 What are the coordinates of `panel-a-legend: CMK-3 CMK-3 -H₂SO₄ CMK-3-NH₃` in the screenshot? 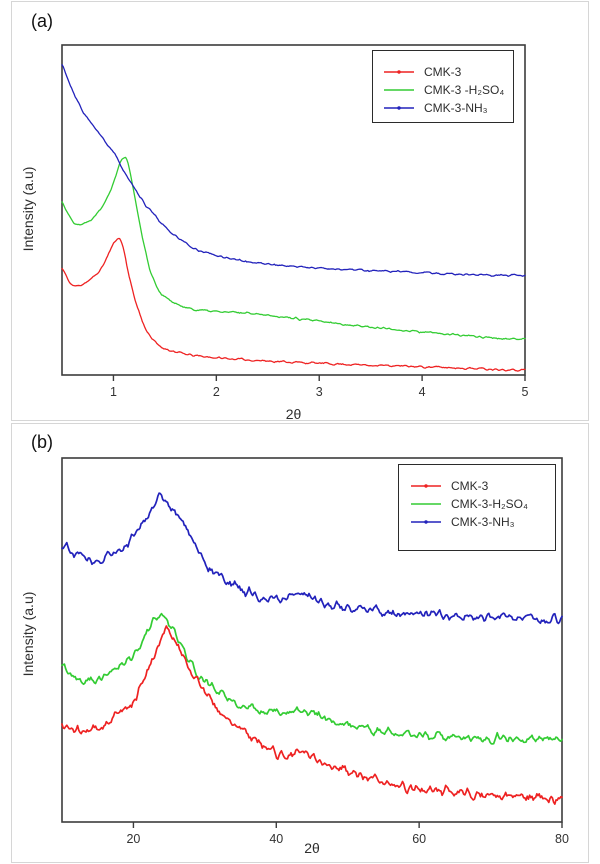 It's located at (443, 86).